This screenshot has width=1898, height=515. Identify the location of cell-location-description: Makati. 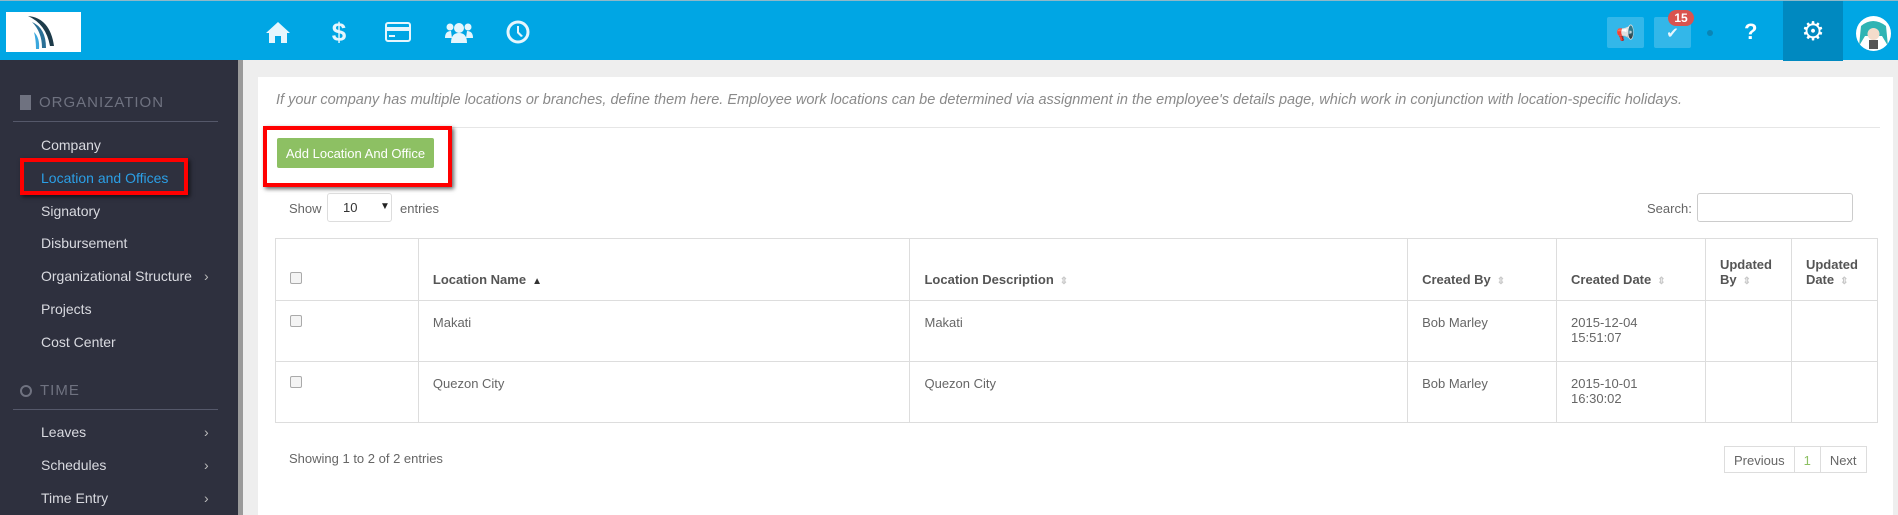
(1159, 331).